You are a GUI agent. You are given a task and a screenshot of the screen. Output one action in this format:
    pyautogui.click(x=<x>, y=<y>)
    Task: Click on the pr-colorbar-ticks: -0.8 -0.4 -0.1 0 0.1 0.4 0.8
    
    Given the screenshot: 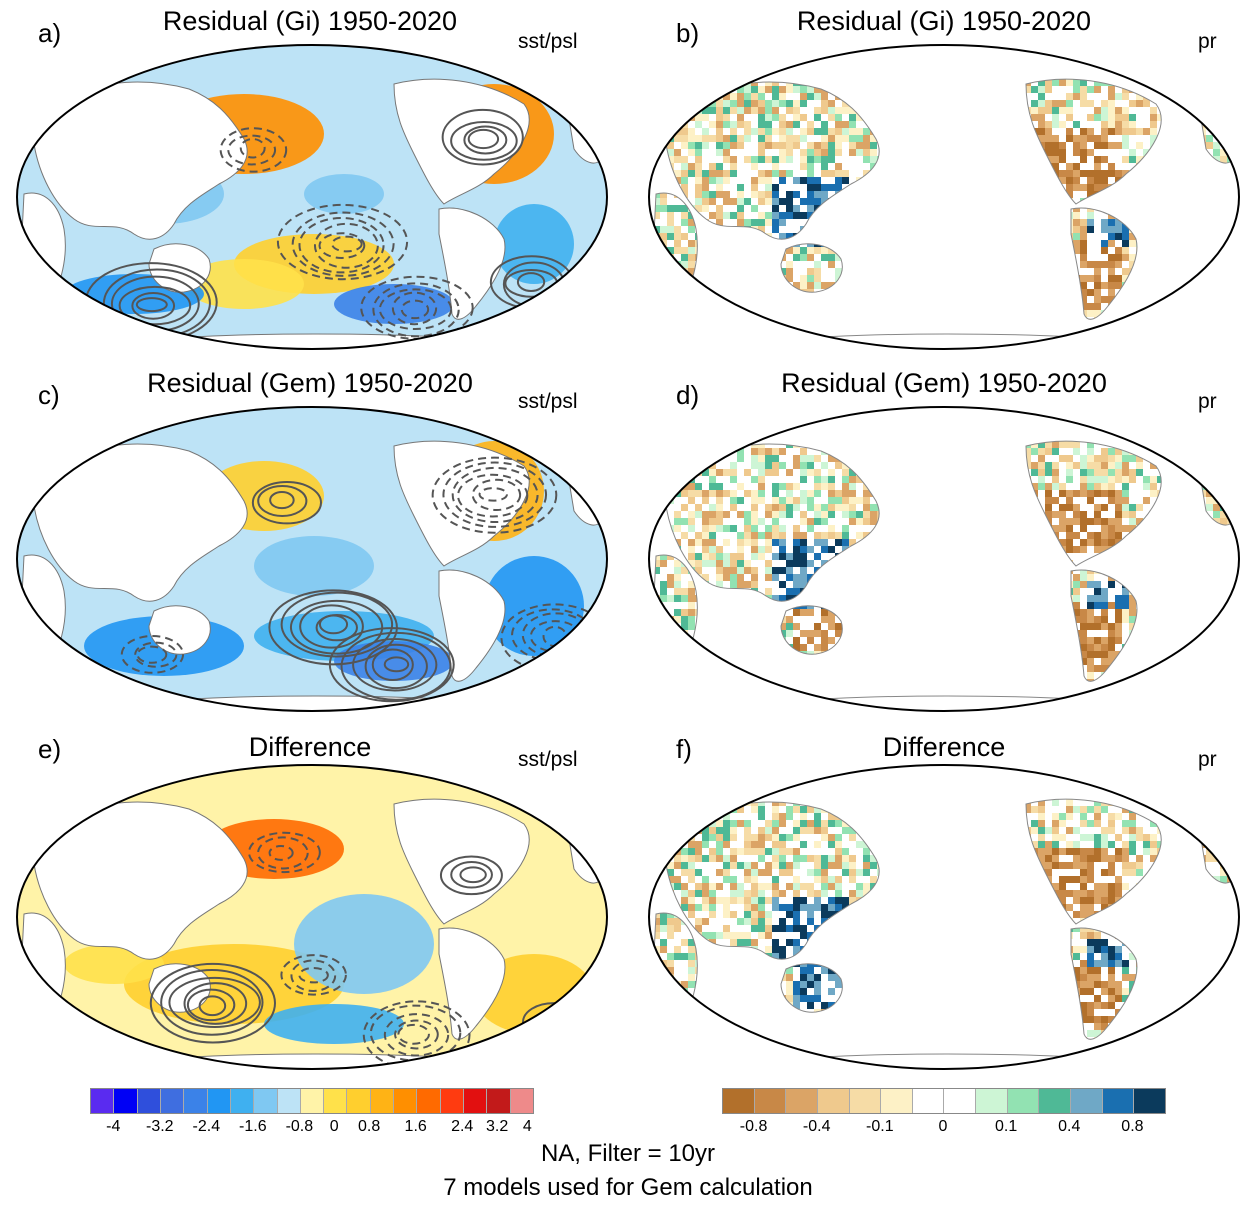 What is the action you would take?
    pyautogui.click(x=943, y=1129)
    